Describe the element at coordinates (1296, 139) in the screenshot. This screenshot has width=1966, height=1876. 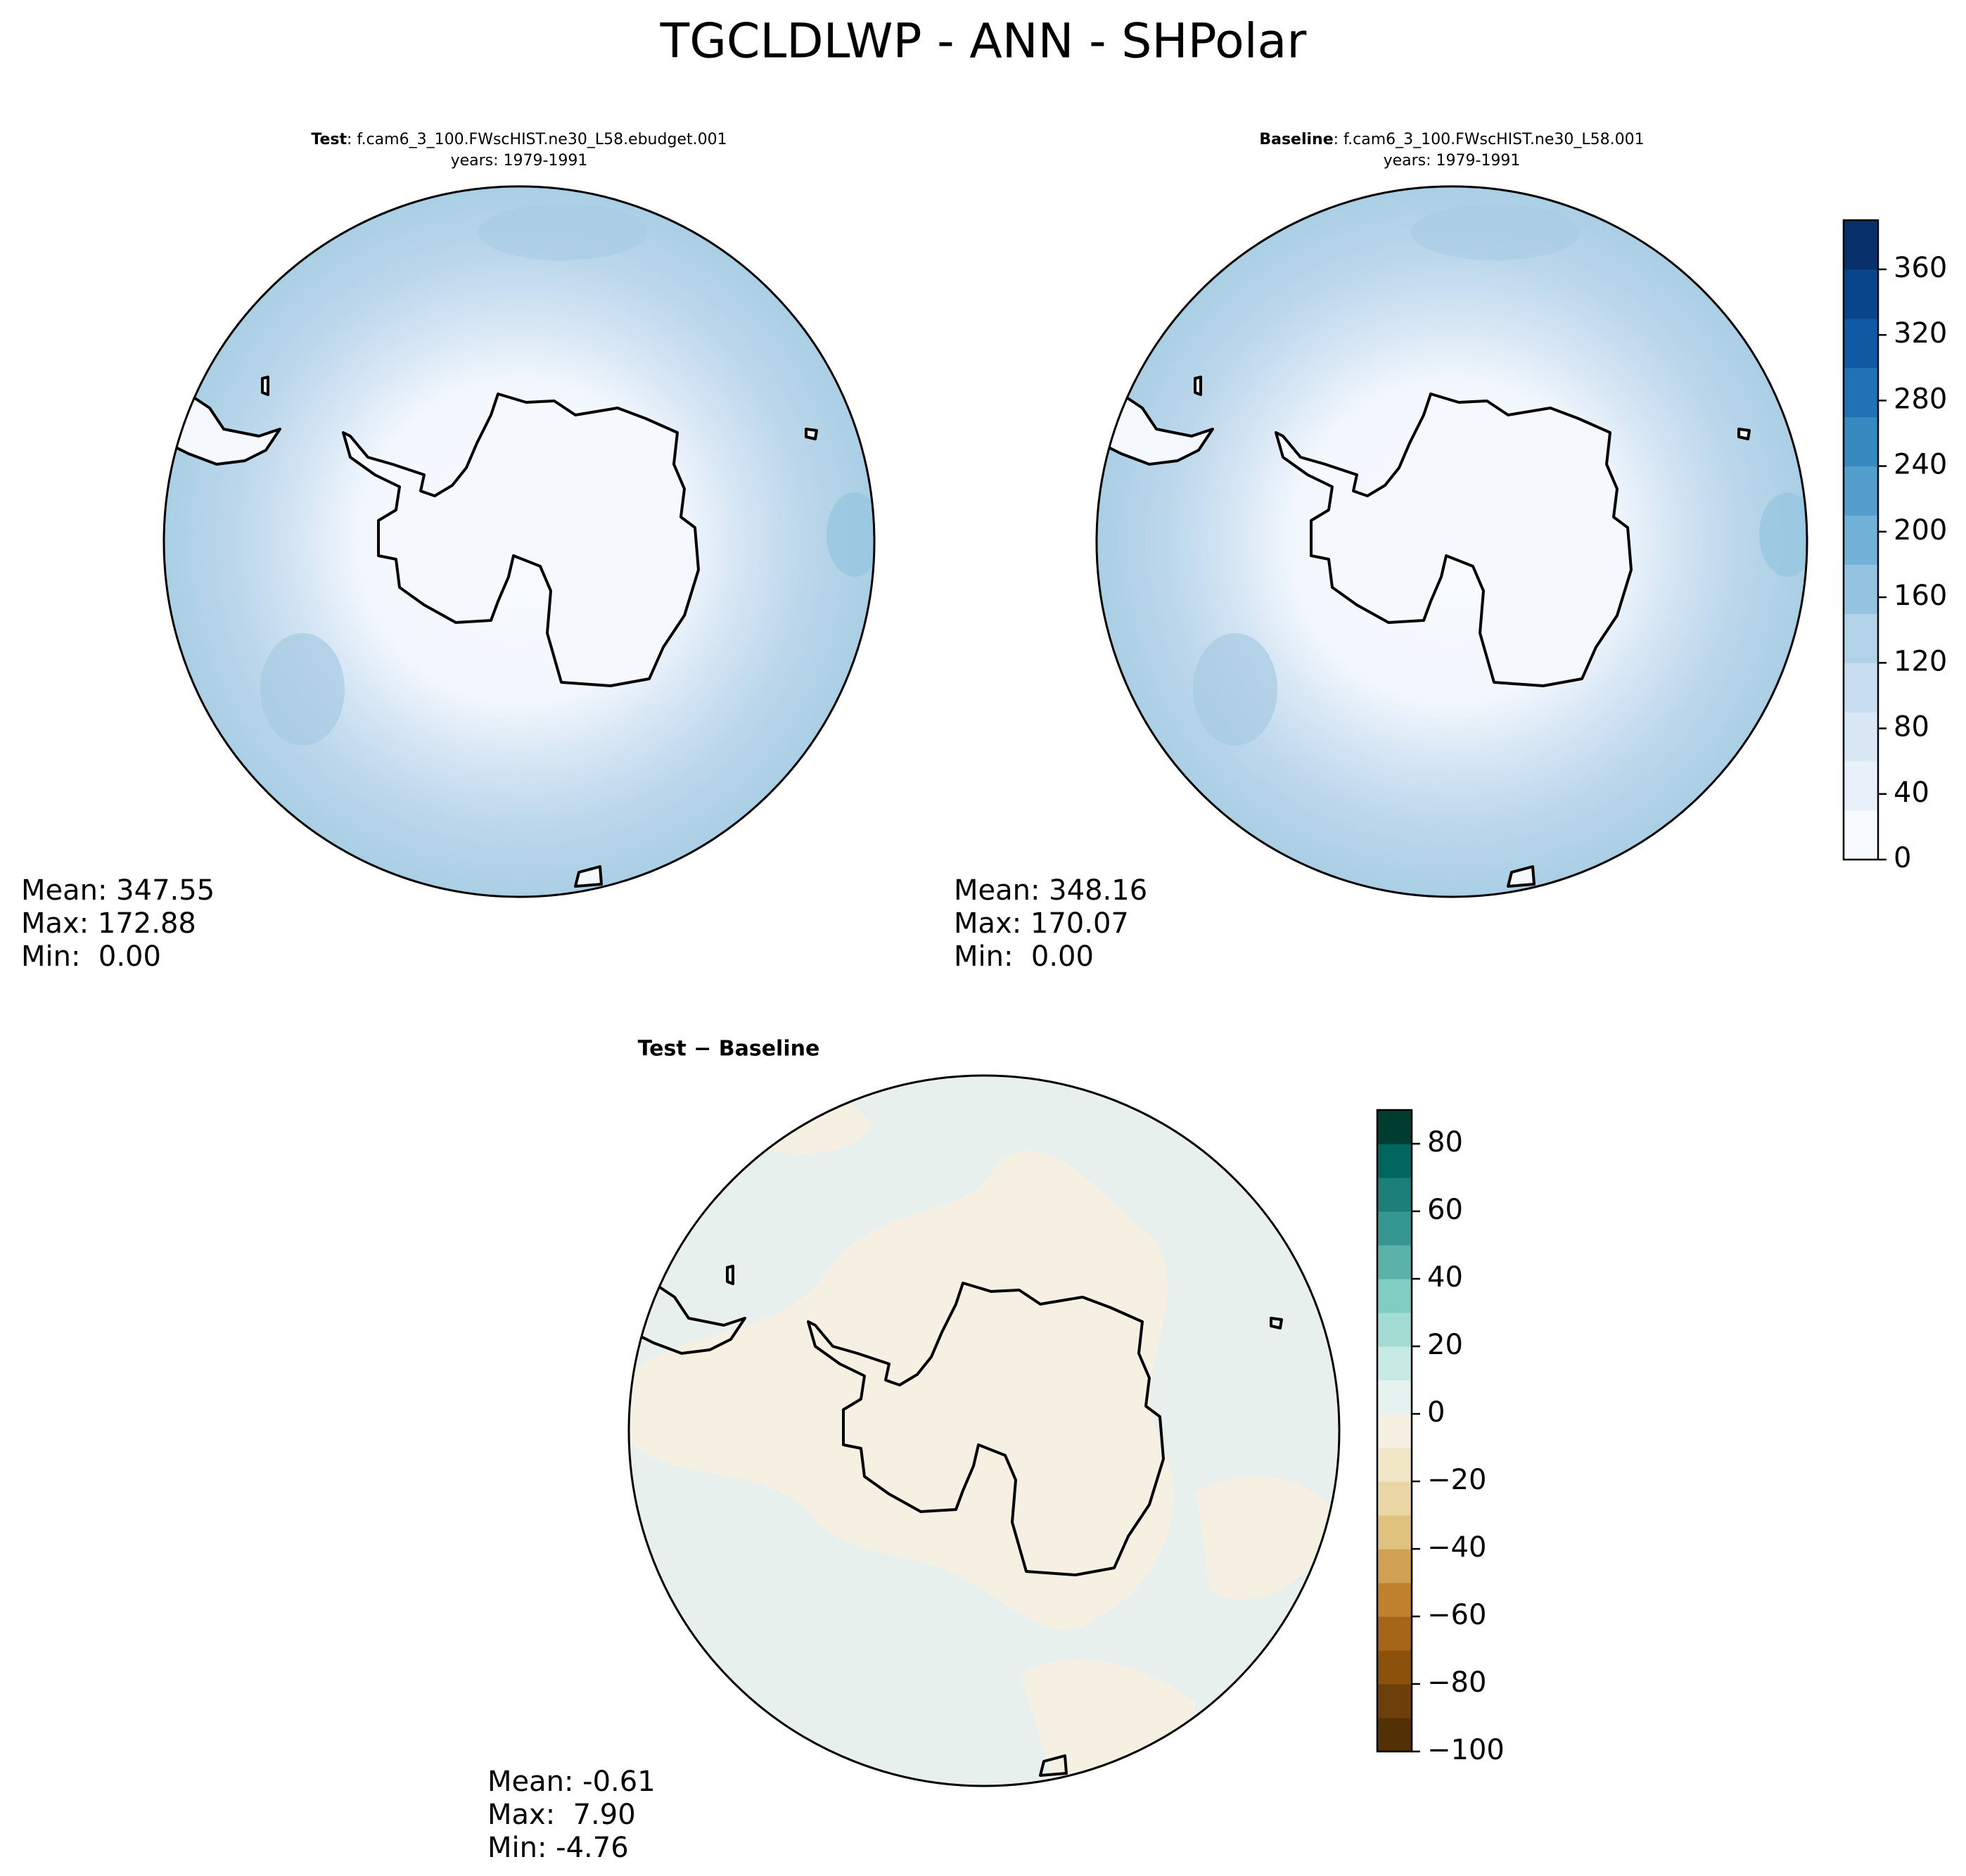
I see `panel-label: Baseline` at that location.